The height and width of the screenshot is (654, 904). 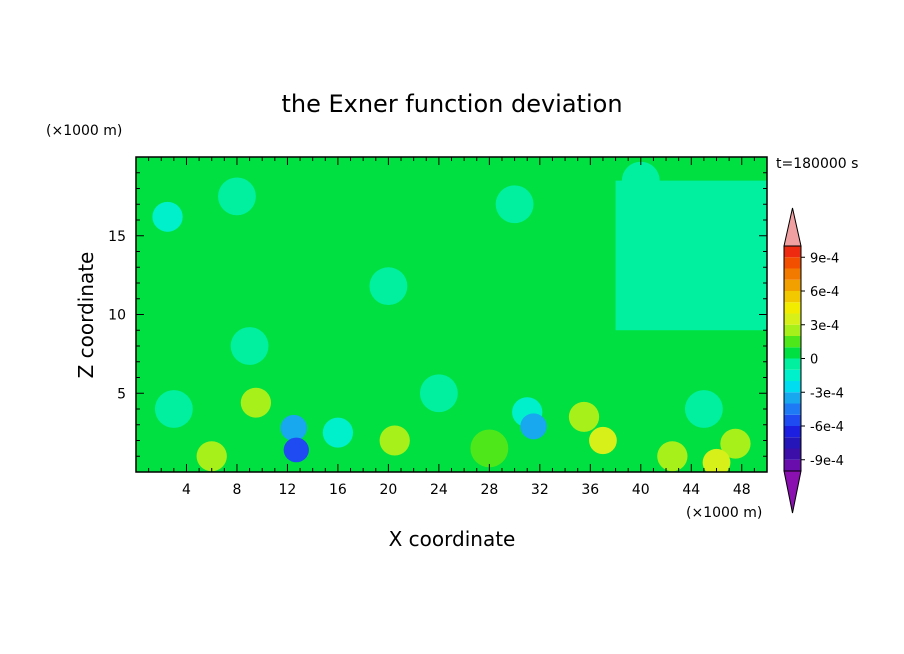 What do you see at coordinates (236, 490) in the screenshot?
I see `x-tick-label: 8` at bounding box center [236, 490].